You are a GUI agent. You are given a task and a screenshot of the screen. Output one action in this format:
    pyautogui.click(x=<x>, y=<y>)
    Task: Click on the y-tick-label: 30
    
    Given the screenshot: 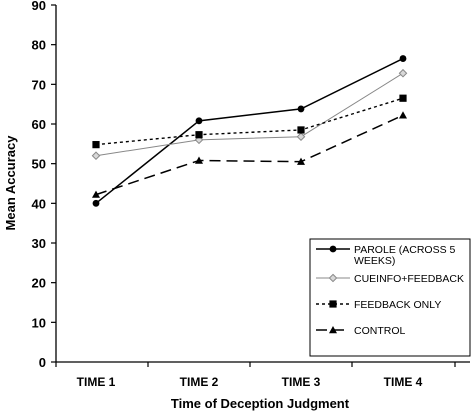 What is the action you would take?
    pyautogui.click(x=39, y=243)
    